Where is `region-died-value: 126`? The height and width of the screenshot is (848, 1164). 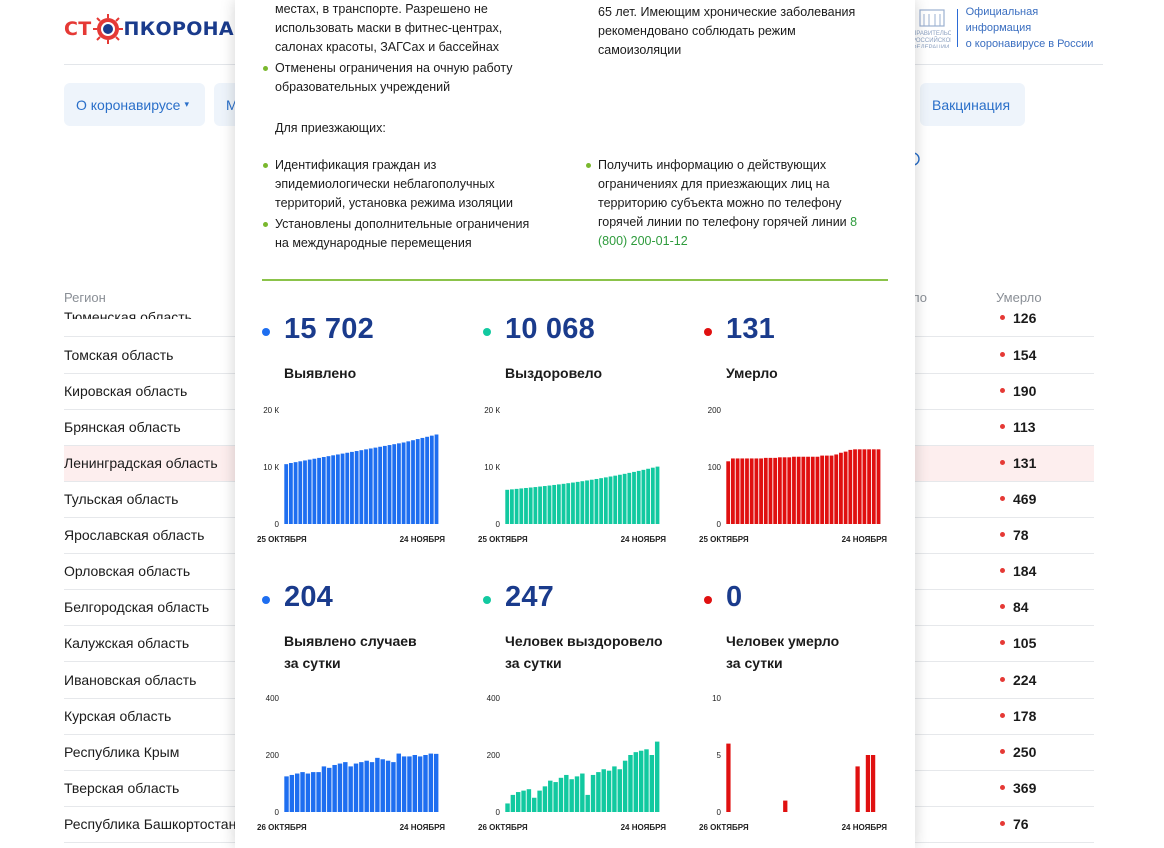 region-died-value: 126 is located at coordinates (1025, 318).